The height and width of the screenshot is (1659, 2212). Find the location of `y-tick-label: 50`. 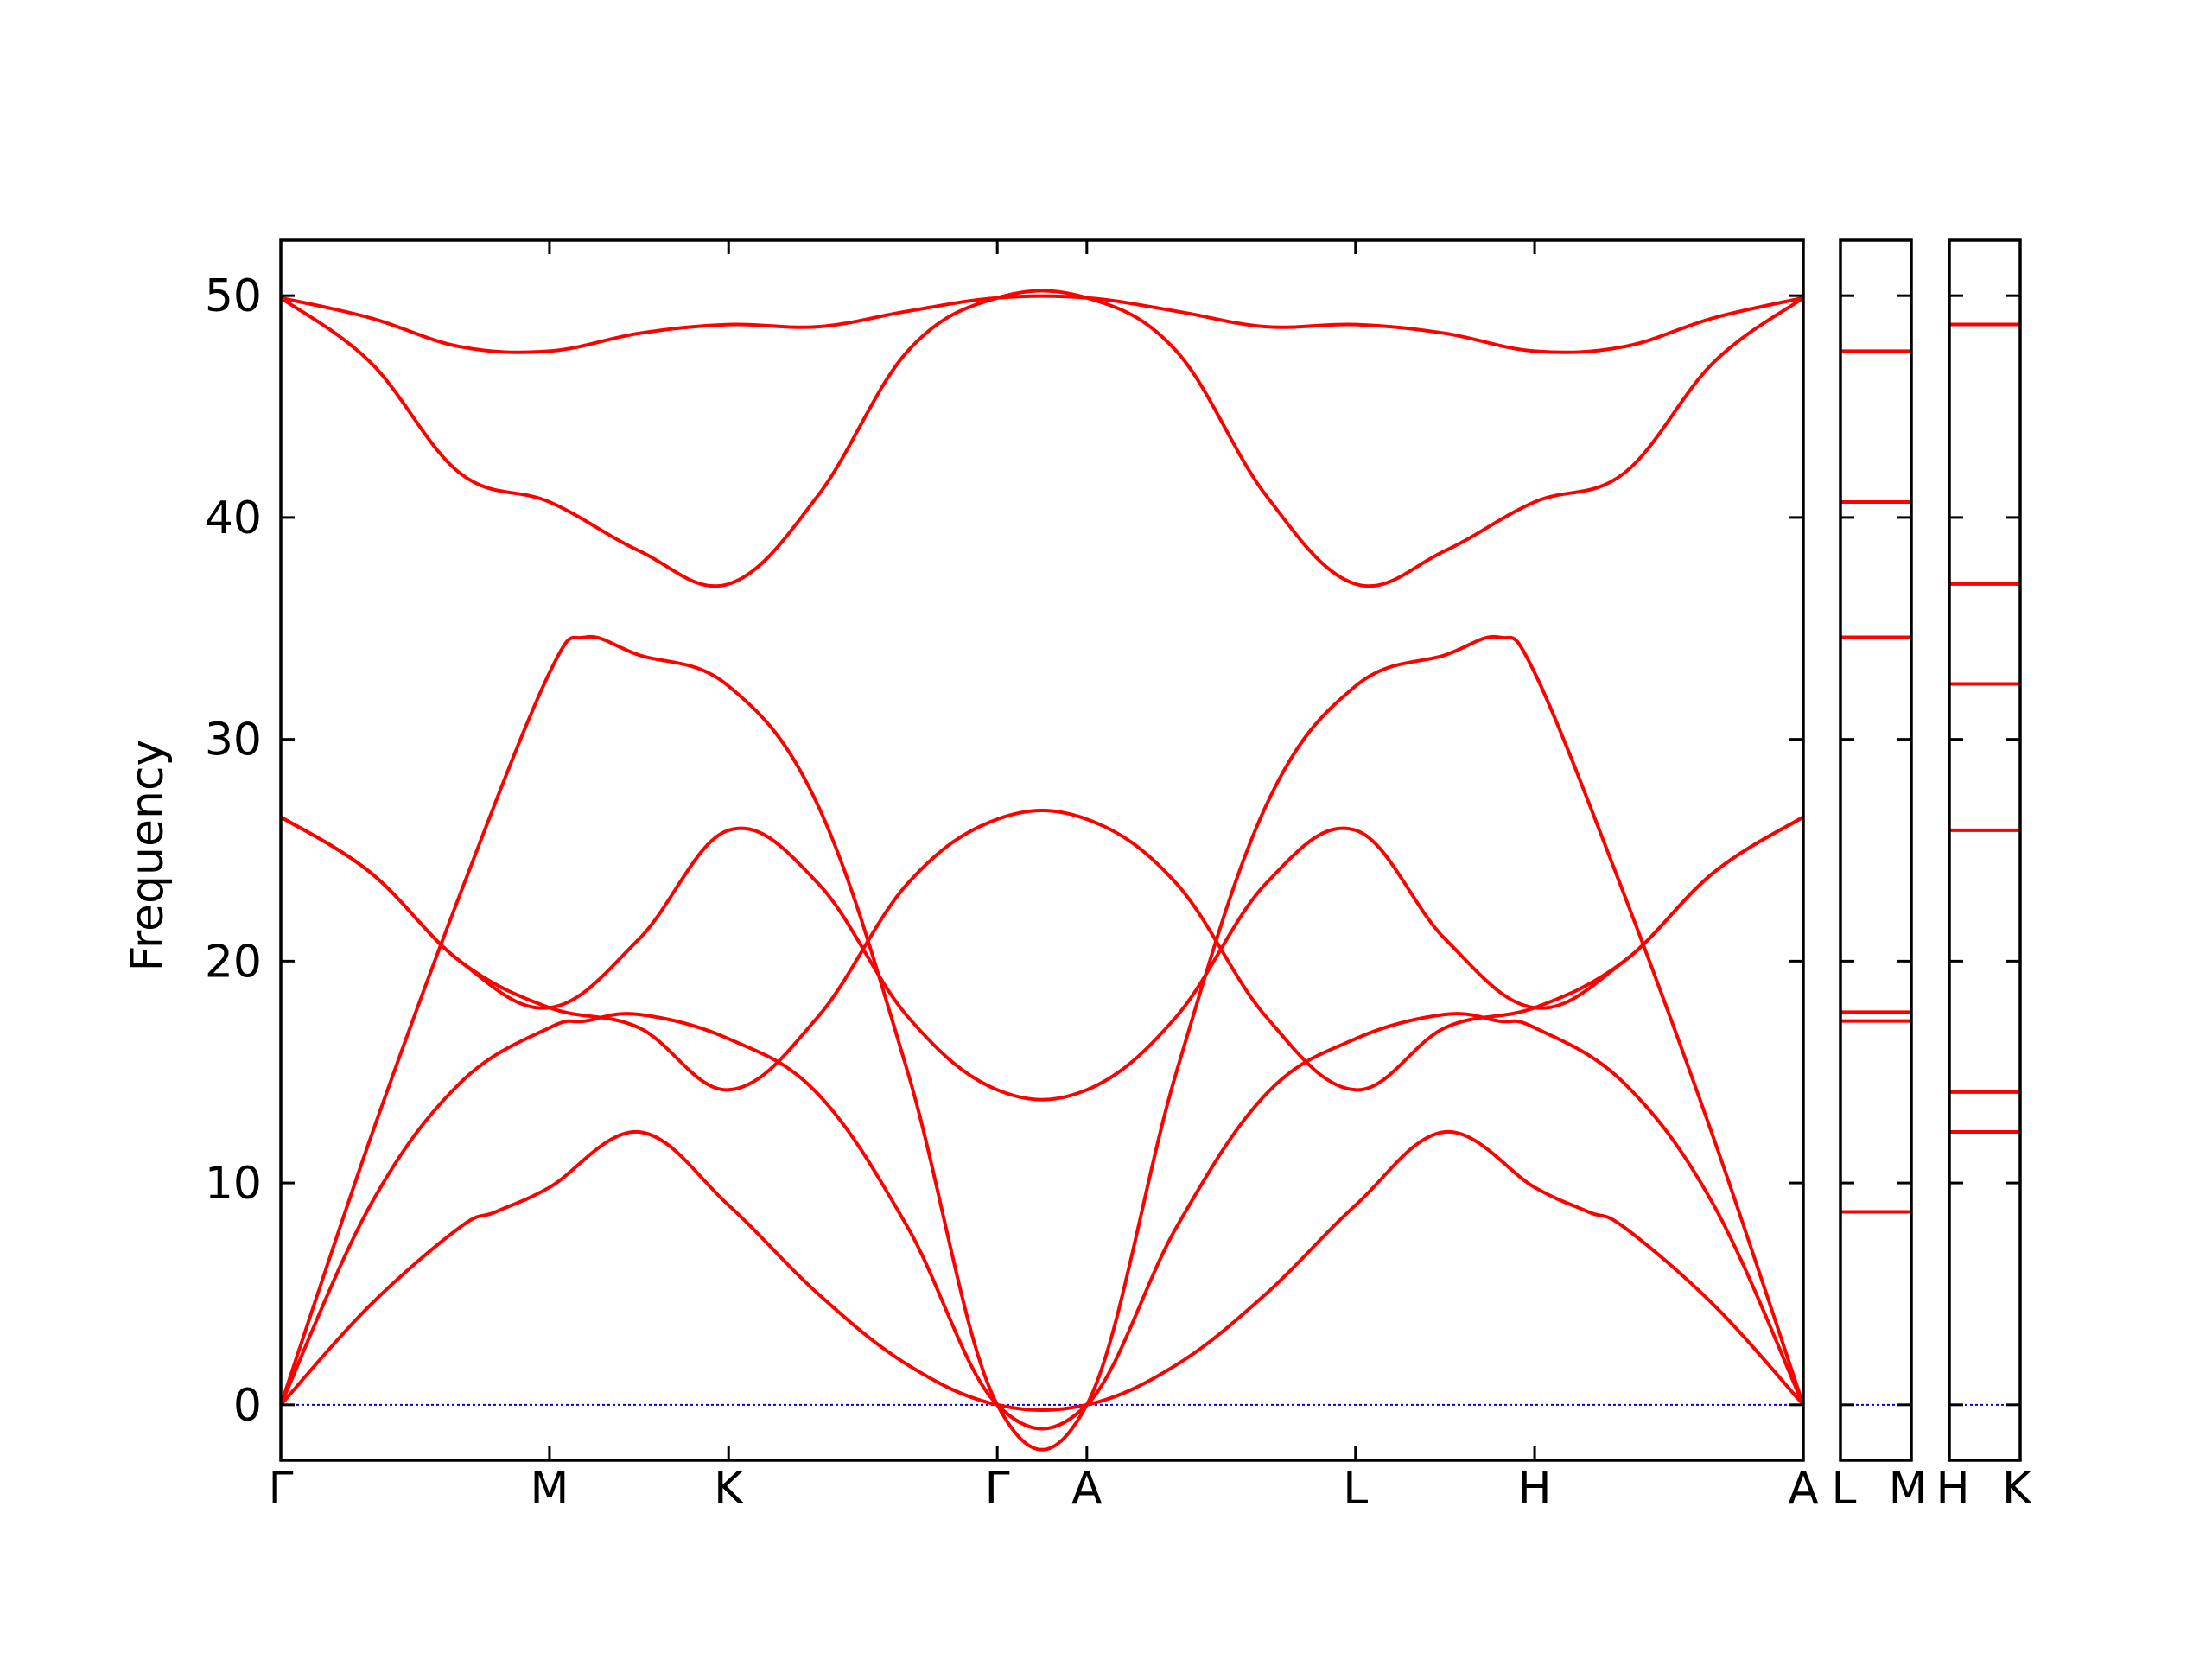

y-tick-label: 50 is located at coordinates (233, 296).